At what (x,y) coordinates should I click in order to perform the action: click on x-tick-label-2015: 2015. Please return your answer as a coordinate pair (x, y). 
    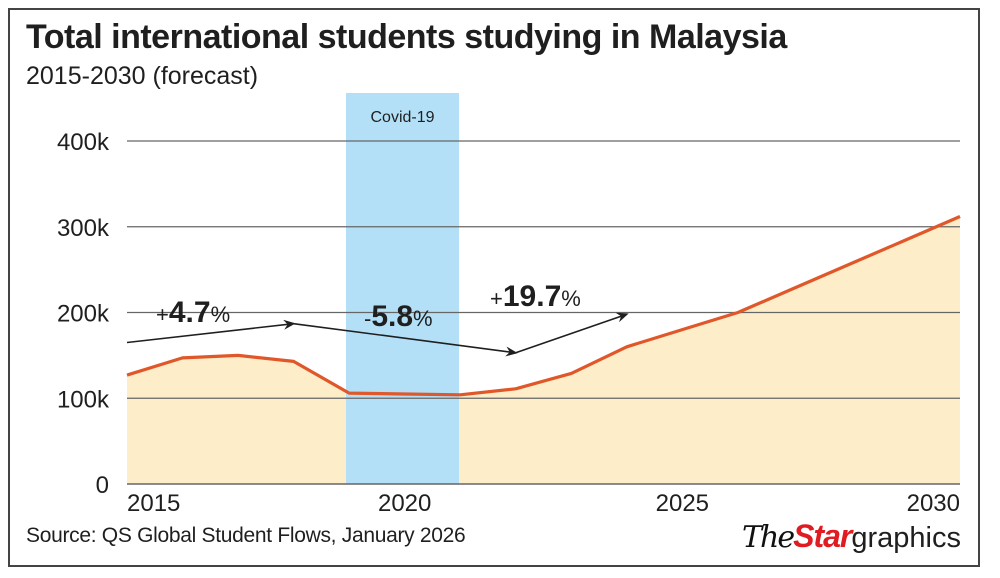
    Looking at the image, I should click on (153, 503).